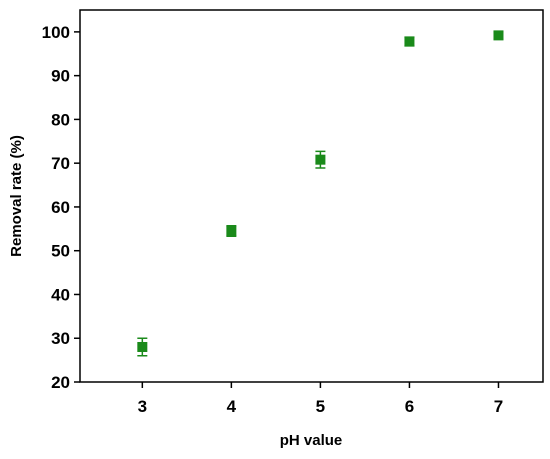 This screenshot has width=550, height=459. I want to click on y-tick-label: 80, so click(60, 119).